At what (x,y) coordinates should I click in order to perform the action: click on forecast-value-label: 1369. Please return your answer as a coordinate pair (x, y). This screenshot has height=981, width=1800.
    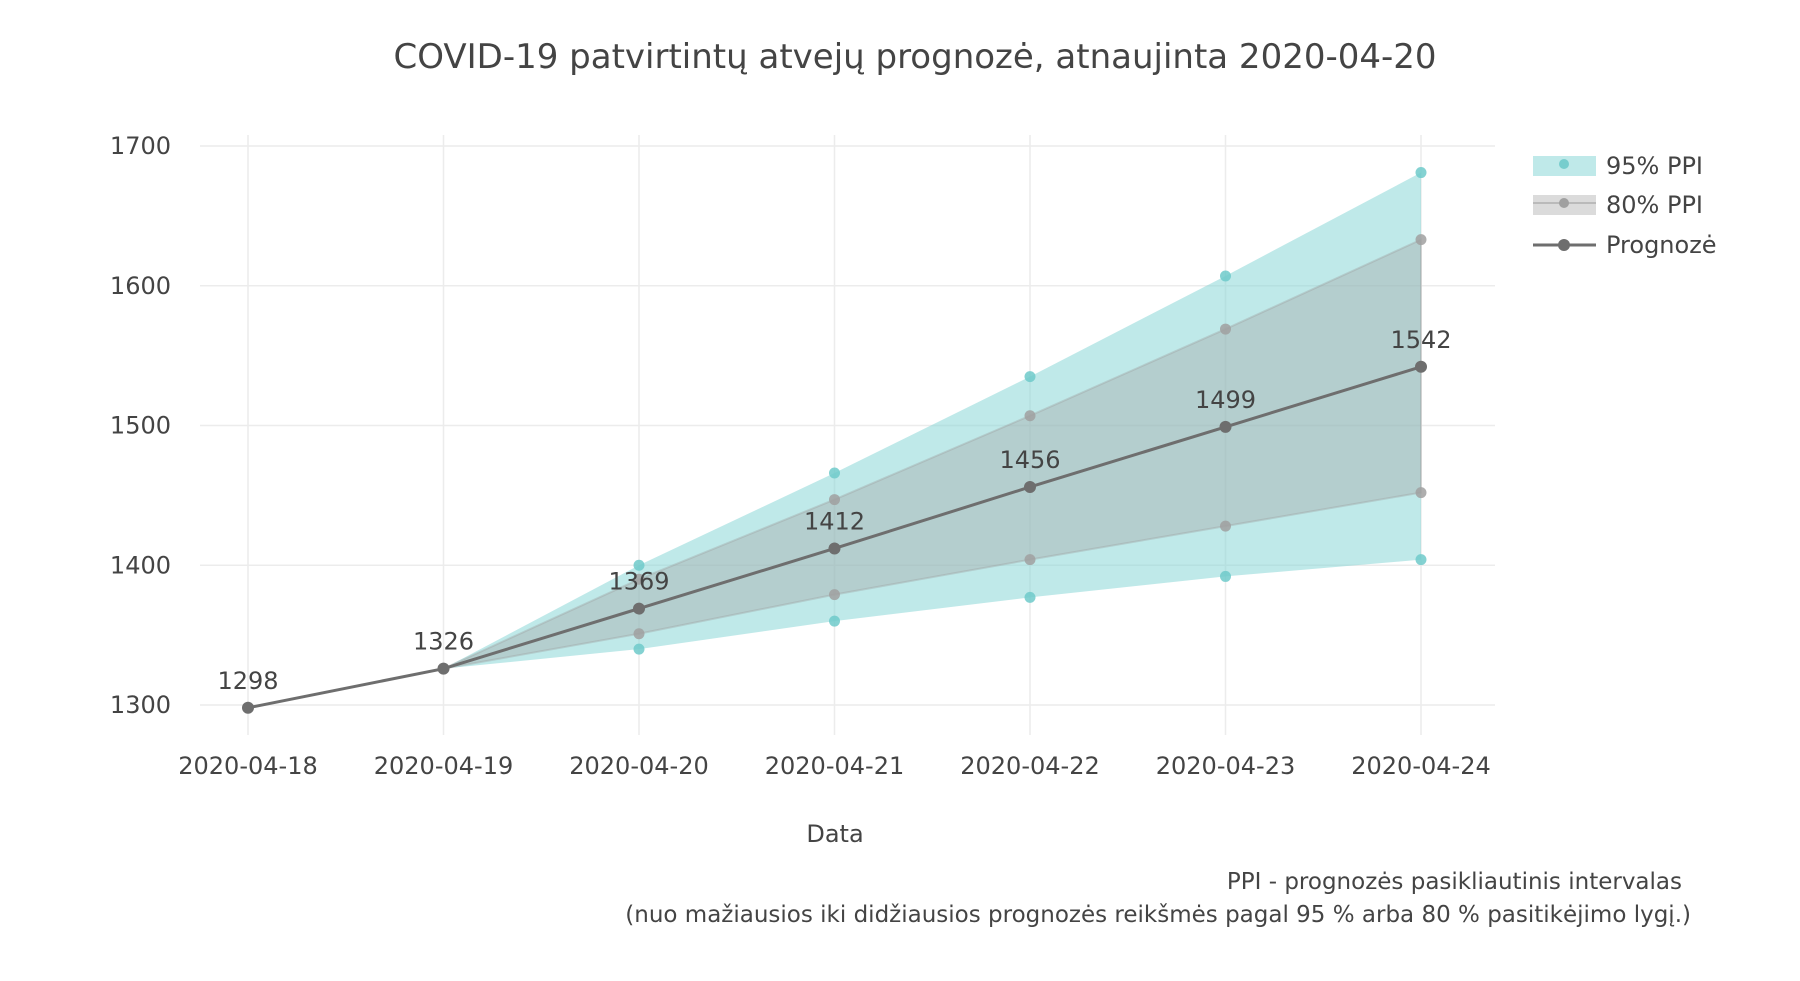
    Looking at the image, I should click on (638, 582).